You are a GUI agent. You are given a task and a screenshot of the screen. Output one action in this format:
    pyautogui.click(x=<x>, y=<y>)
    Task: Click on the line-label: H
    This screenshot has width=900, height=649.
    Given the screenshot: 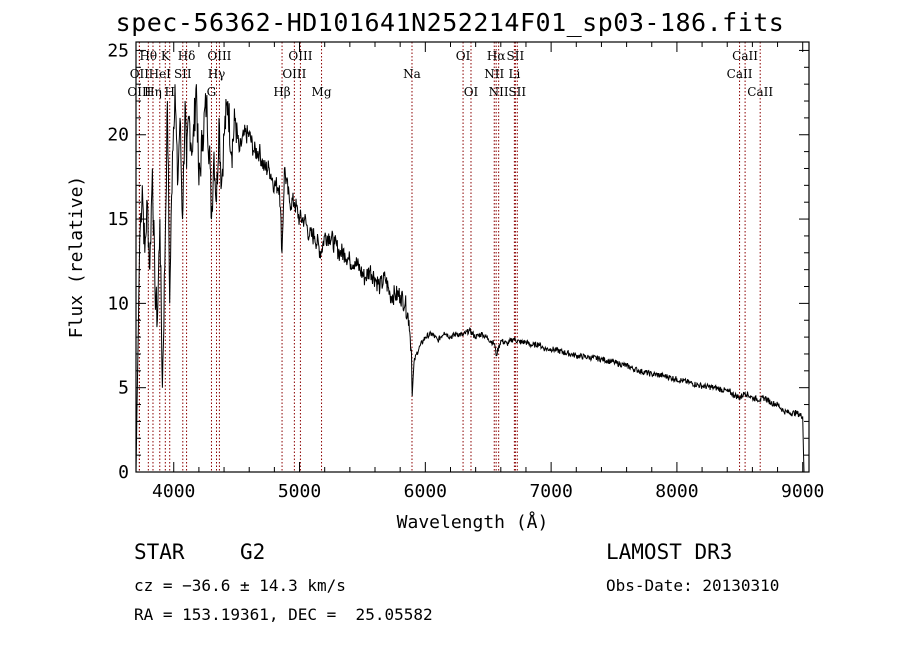 What is the action you would take?
    pyautogui.click(x=169, y=92)
    